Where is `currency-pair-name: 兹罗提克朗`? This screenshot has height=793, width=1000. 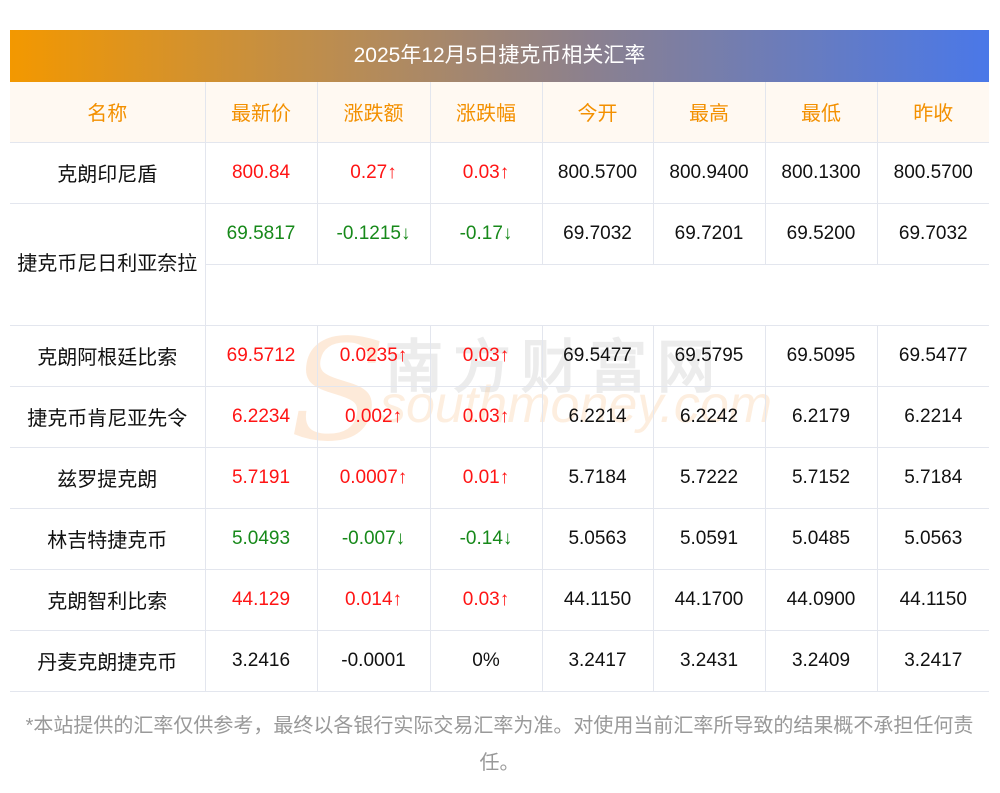
currency-pair-name: 兹罗提克朗 is located at coordinates (108, 477).